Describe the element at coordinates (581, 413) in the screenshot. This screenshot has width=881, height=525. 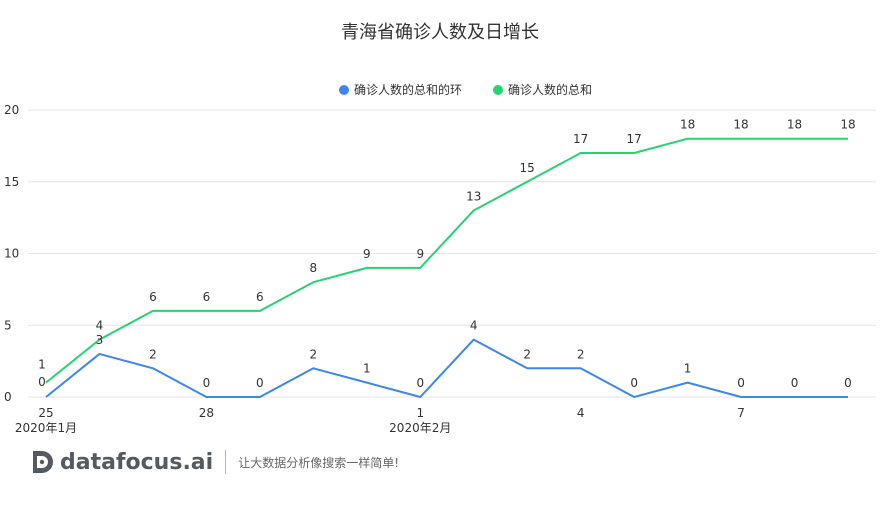
I see `x-tick-label: 4` at that location.